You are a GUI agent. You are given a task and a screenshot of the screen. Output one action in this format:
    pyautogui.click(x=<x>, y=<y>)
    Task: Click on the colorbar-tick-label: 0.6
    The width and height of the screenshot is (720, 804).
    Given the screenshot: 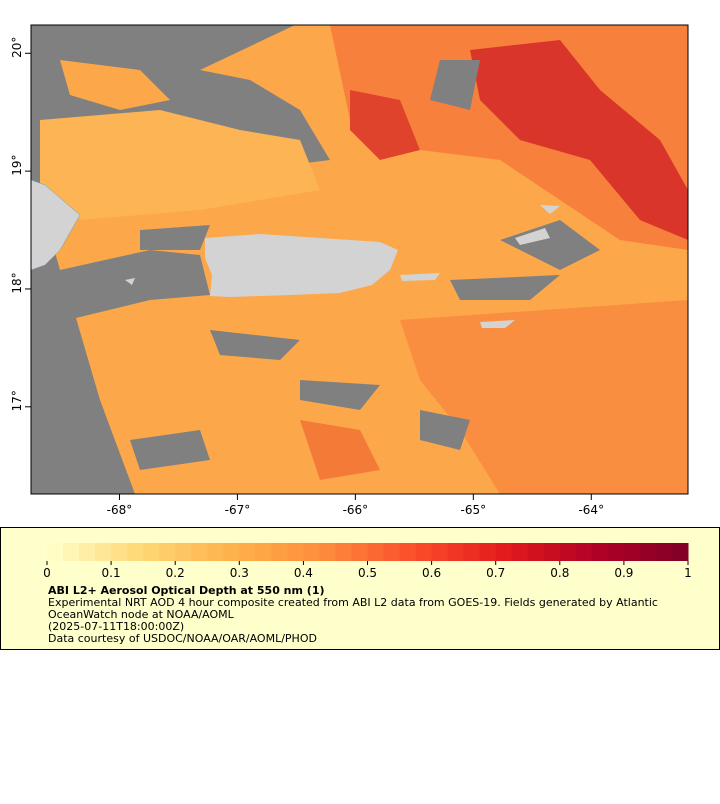 What is the action you would take?
    pyautogui.click(x=431, y=573)
    